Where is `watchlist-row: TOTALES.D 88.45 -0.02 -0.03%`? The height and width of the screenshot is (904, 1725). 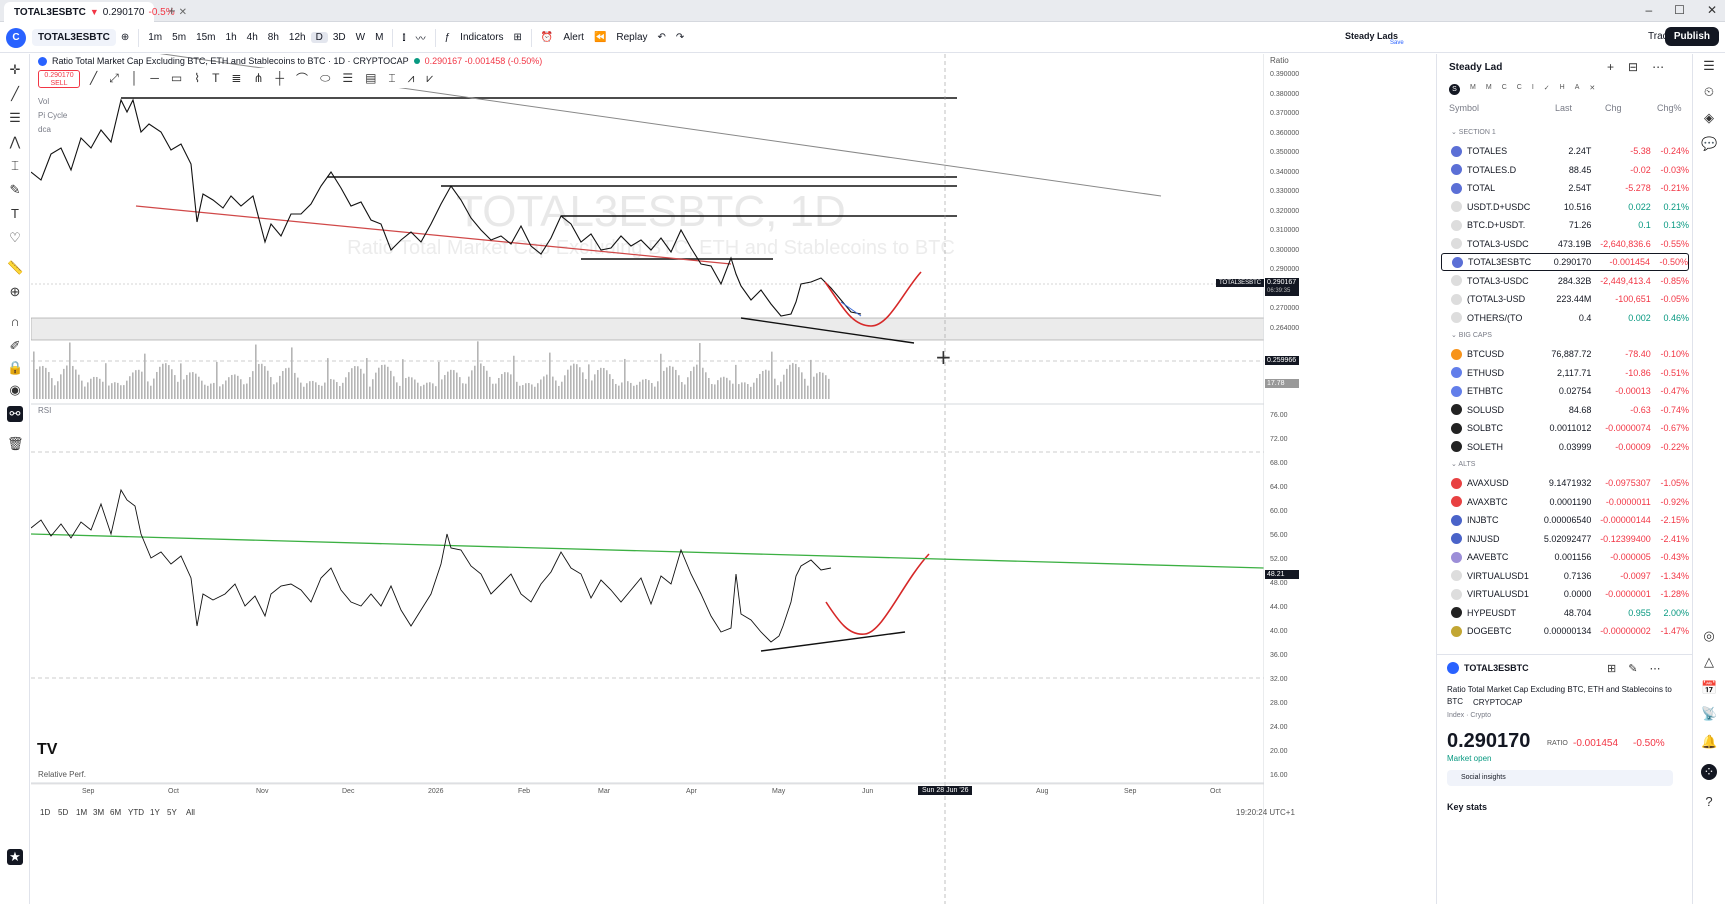 watchlist-row: TOTALES.D 88.45 -0.02 -0.03% is located at coordinates (1565, 170).